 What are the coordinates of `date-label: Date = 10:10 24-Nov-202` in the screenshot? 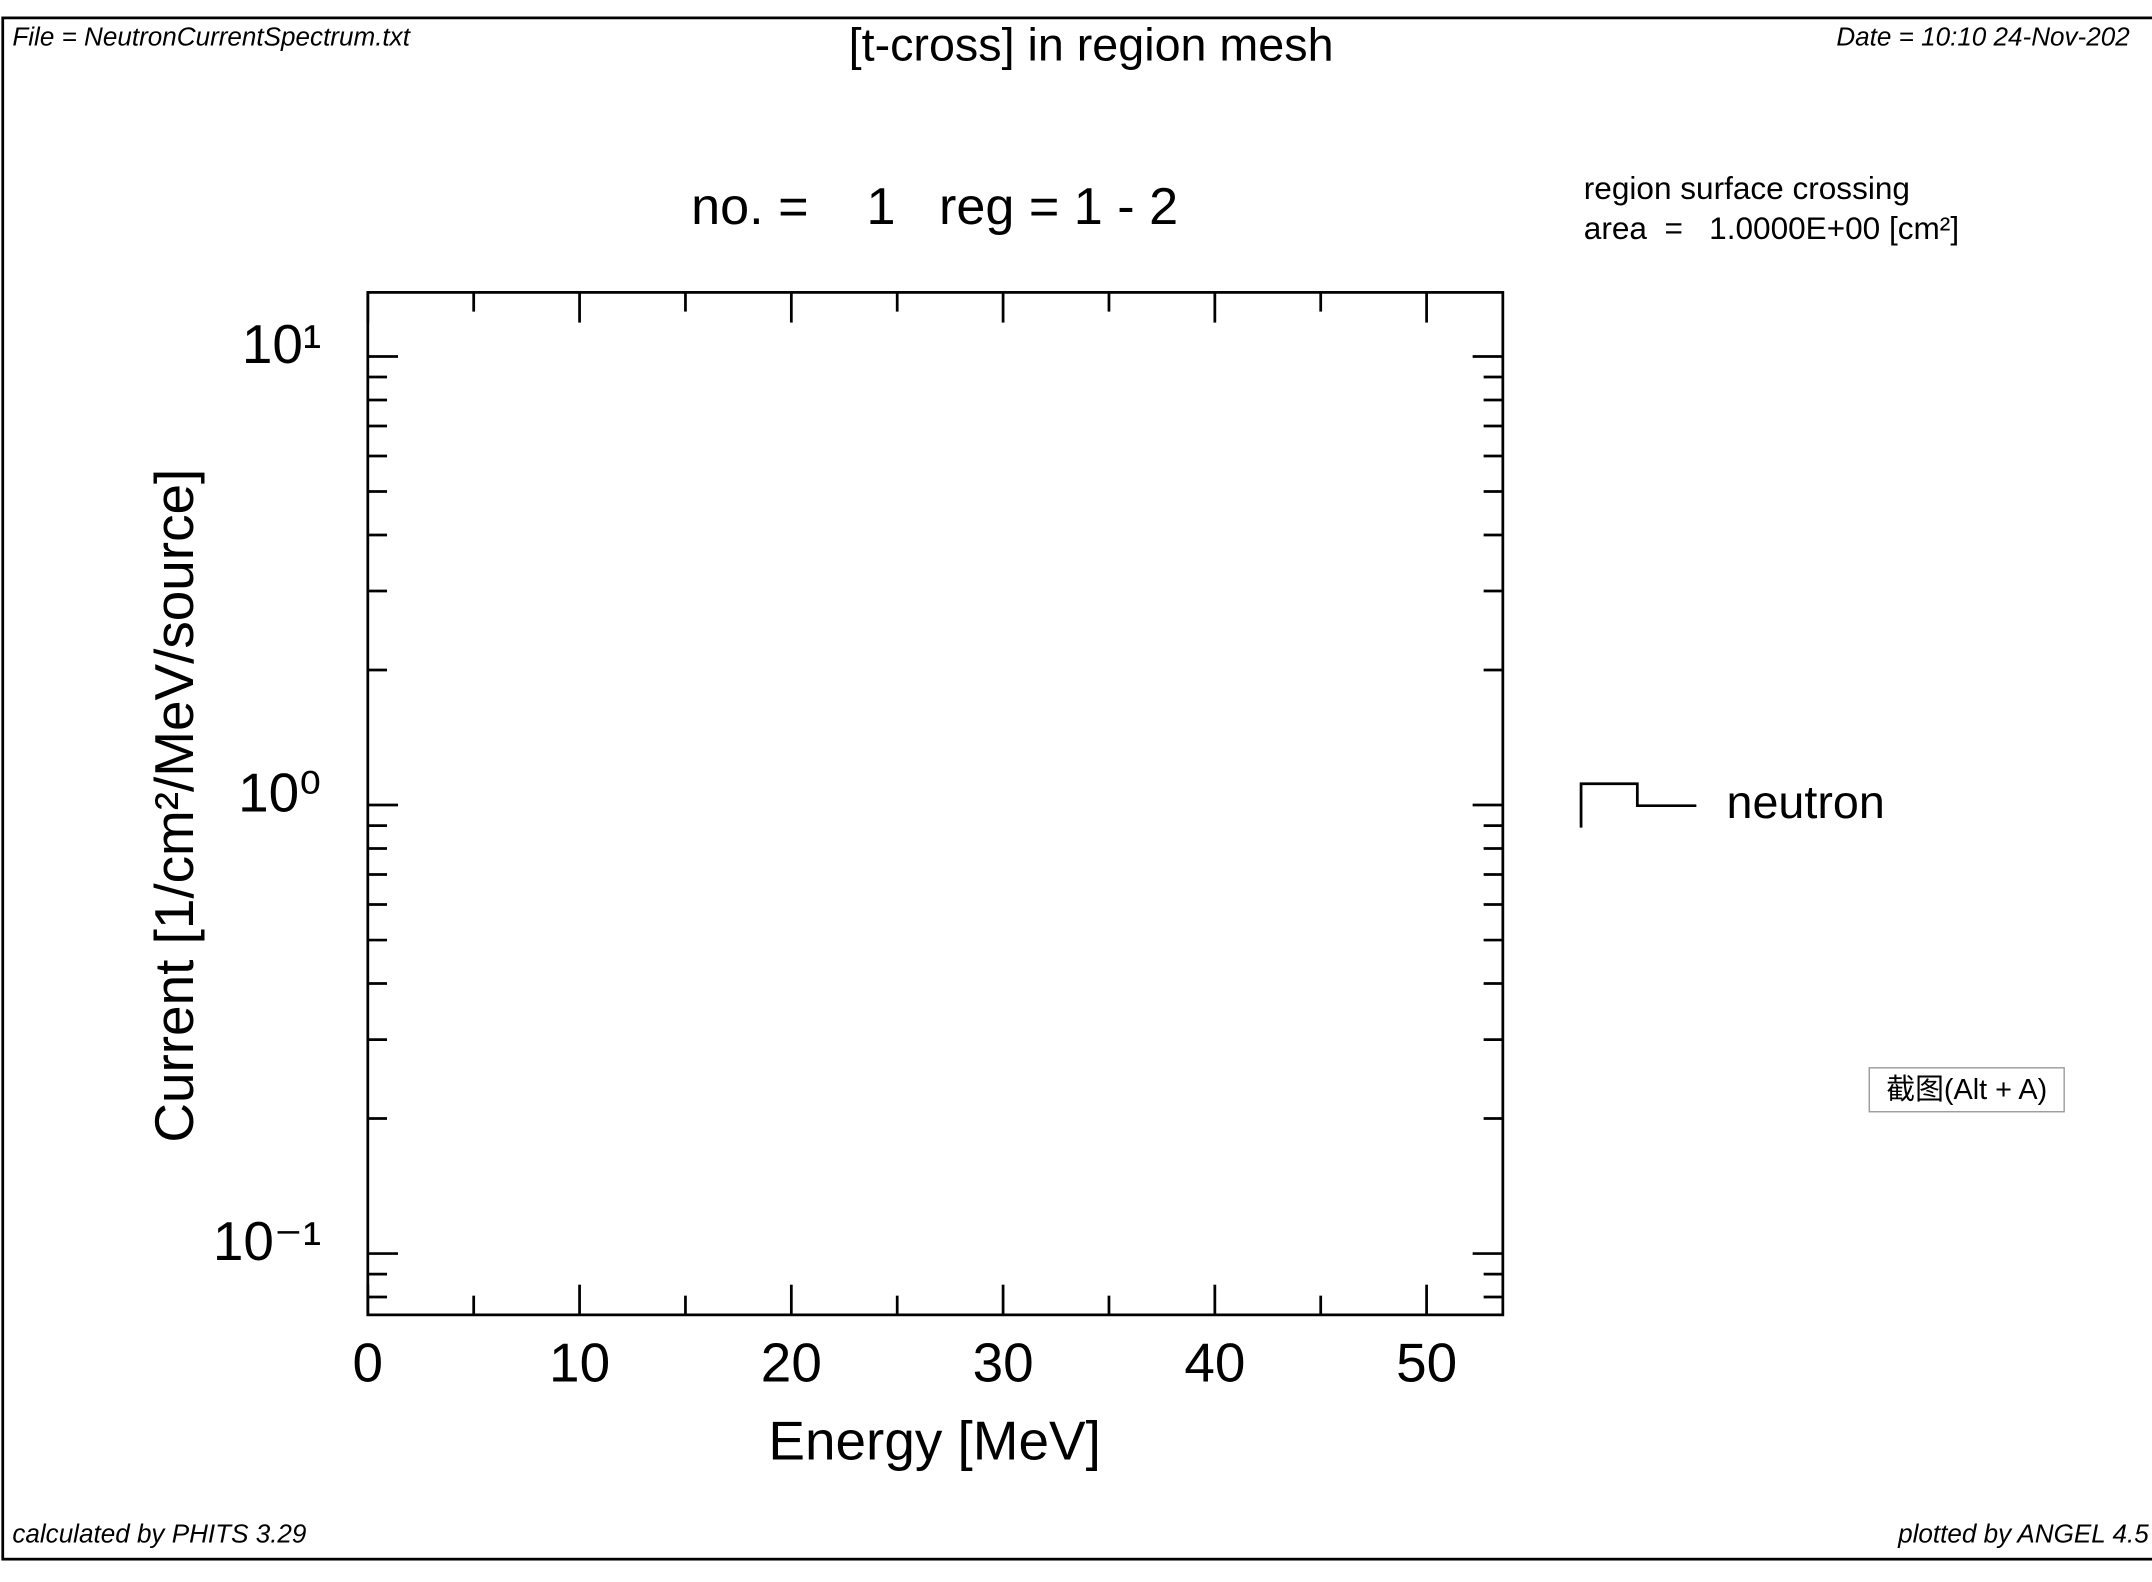 It's located at (1983, 36).